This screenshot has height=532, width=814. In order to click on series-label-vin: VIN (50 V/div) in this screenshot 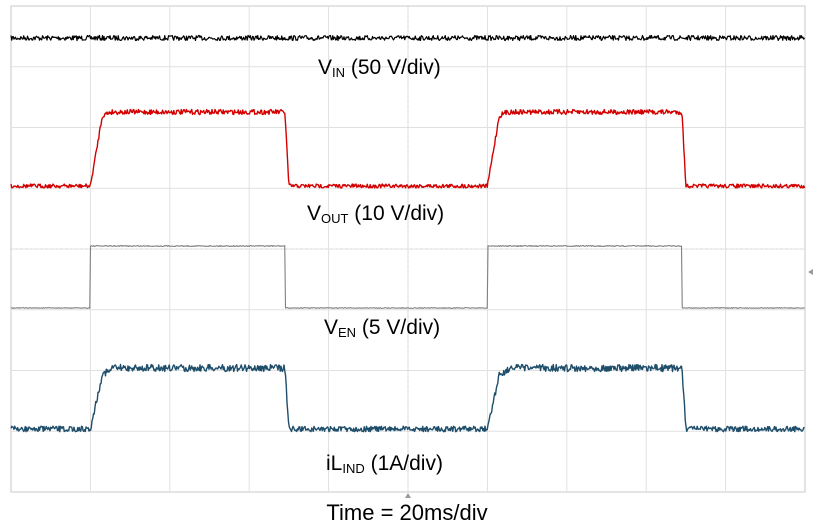, I will do `click(379, 68)`.